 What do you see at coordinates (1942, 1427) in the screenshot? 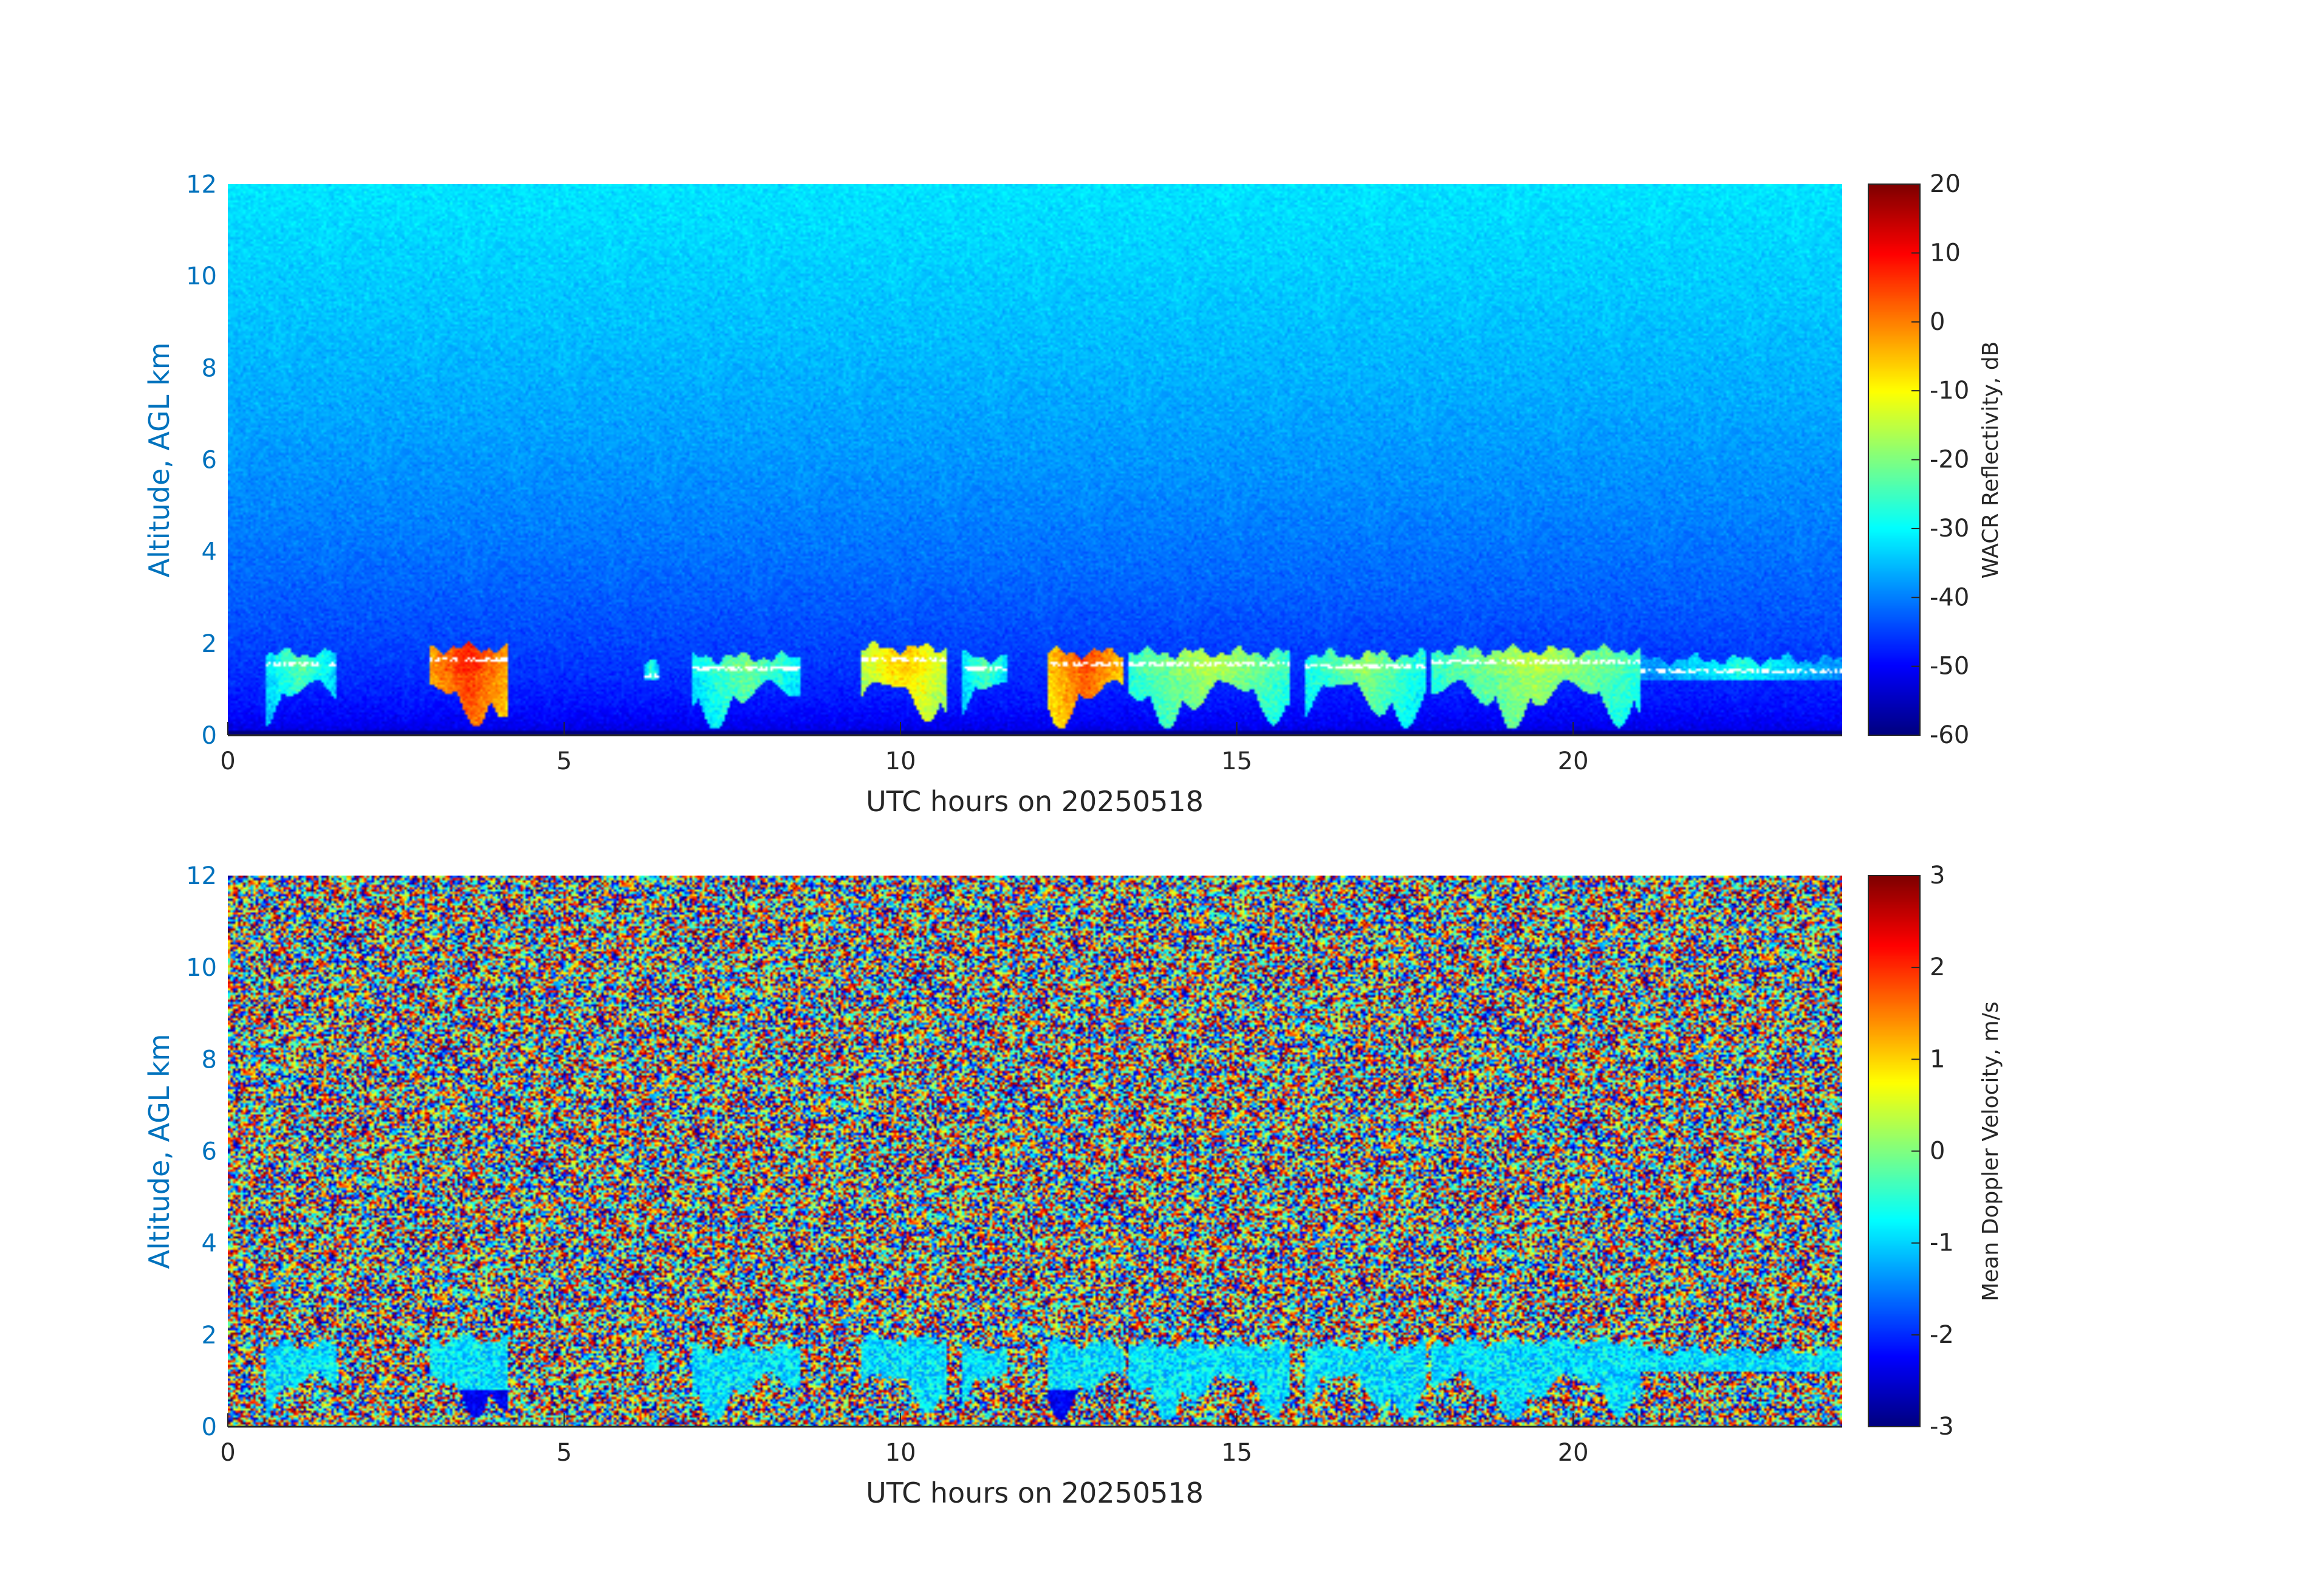
I see `colorbar-tick-label: -3` at bounding box center [1942, 1427].